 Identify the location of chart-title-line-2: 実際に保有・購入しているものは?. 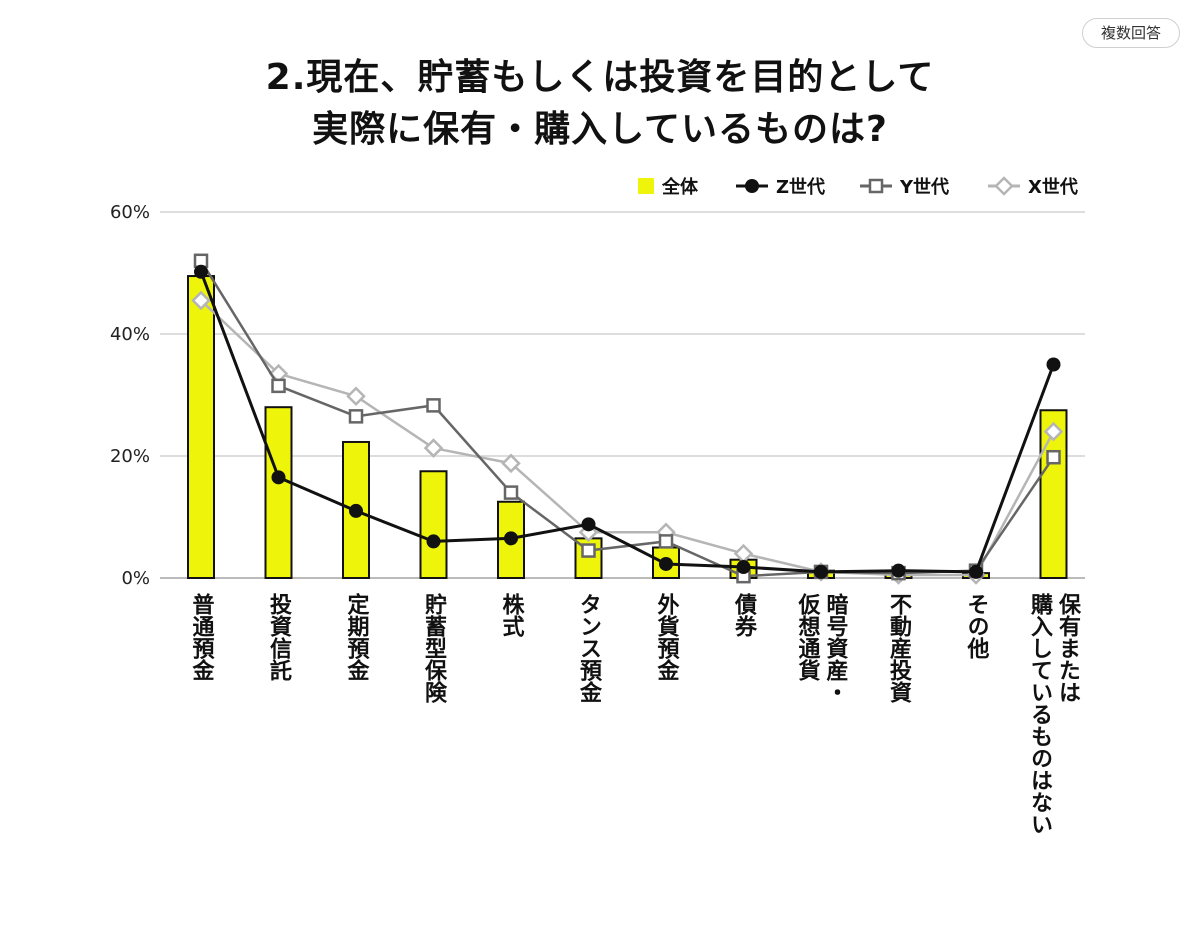
(600, 129).